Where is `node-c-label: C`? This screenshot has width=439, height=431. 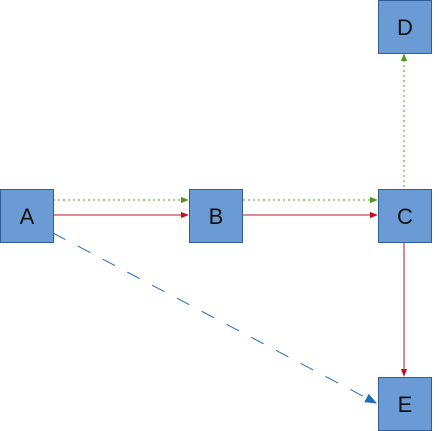
node-c-label: C is located at coordinates (405, 216).